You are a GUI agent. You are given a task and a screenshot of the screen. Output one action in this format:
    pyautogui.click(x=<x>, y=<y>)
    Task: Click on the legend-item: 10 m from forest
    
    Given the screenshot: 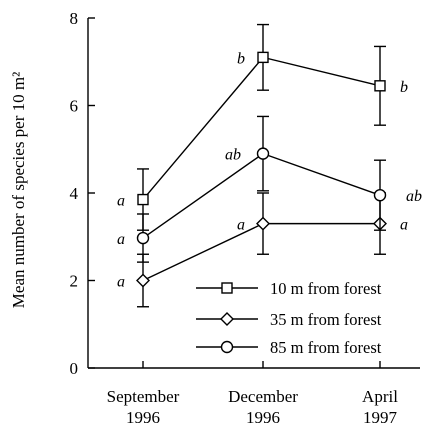 What is the action you would take?
    pyautogui.click(x=289, y=288)
    